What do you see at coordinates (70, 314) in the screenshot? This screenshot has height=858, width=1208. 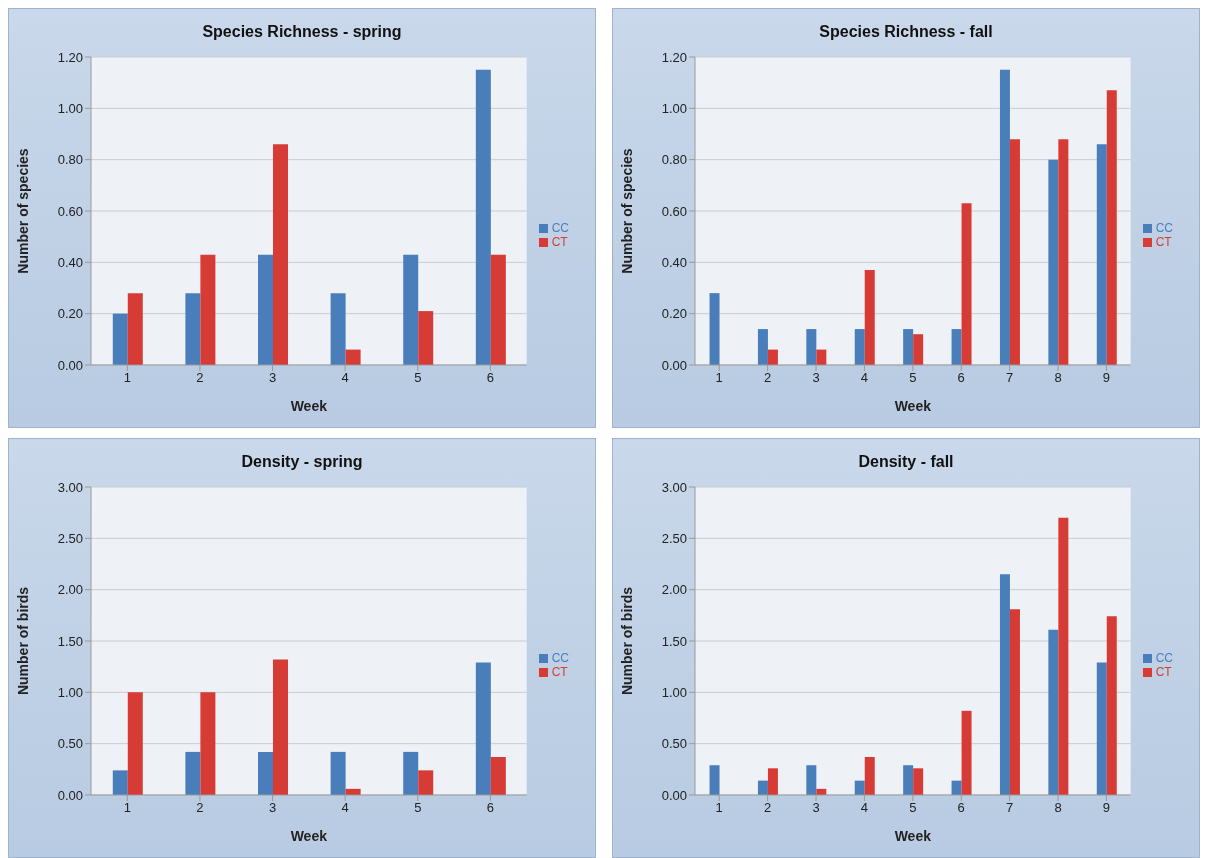 I see `y-tick-label: 0.20` at bounding box center [70, 314].